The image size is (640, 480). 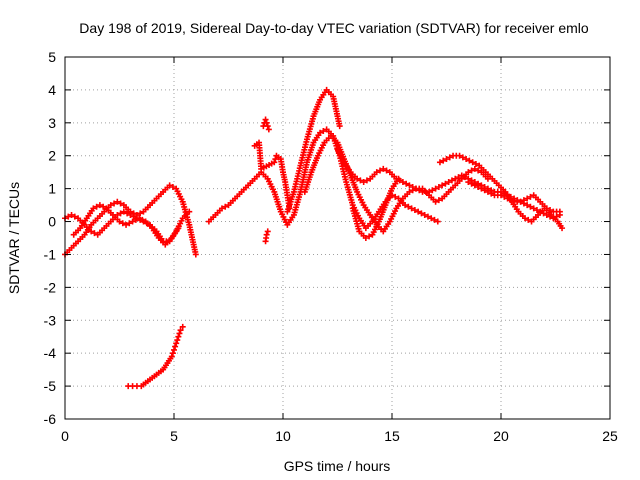 What do you see at coordinates (50, 419) in the screenshot?
I see `y-tick-label: -6` at bounding box center [50, 419].